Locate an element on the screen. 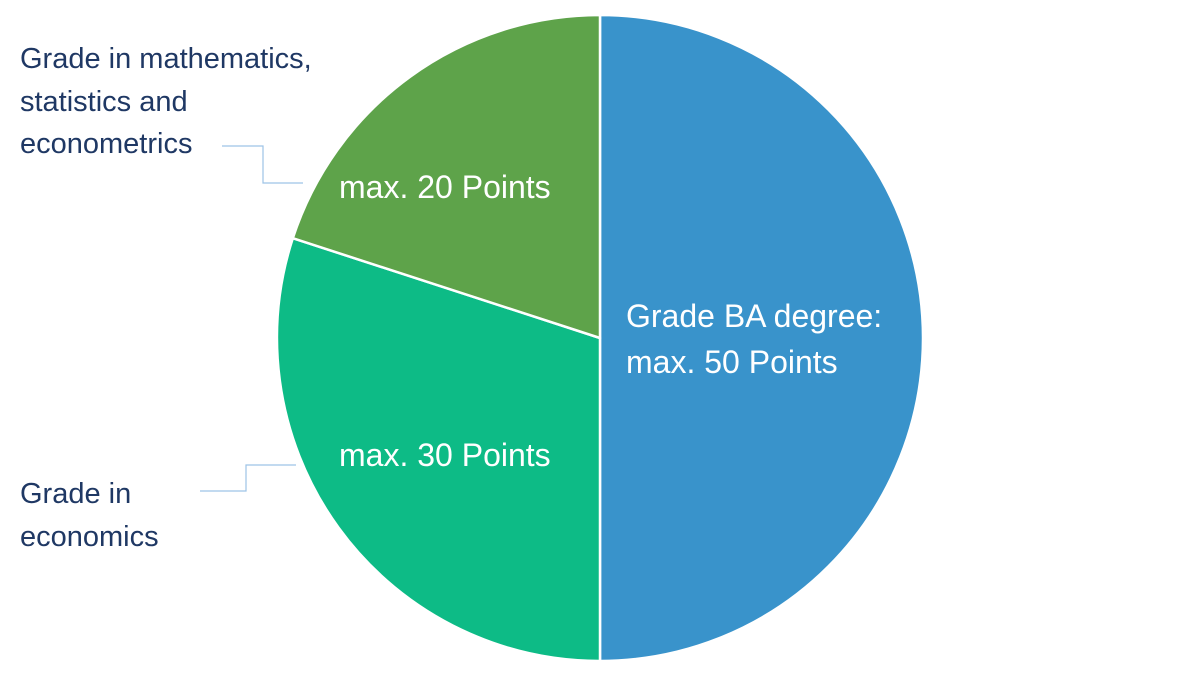 This screenshot has width=1200, height=675. leader-line-mathematics is located at coordinates (262, 164).